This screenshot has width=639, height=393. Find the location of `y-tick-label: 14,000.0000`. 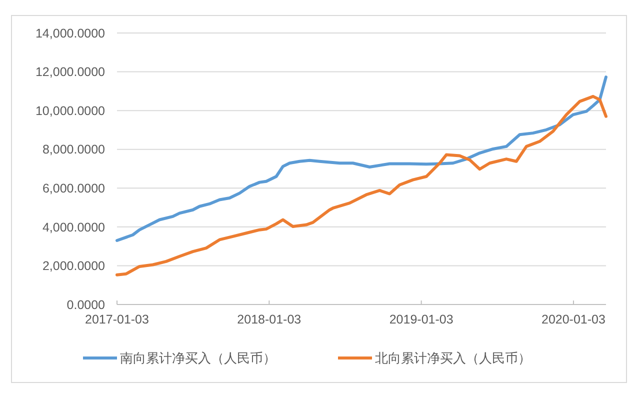

y-tick-label: 14,000.0000 is located at coordinates (70, 33).